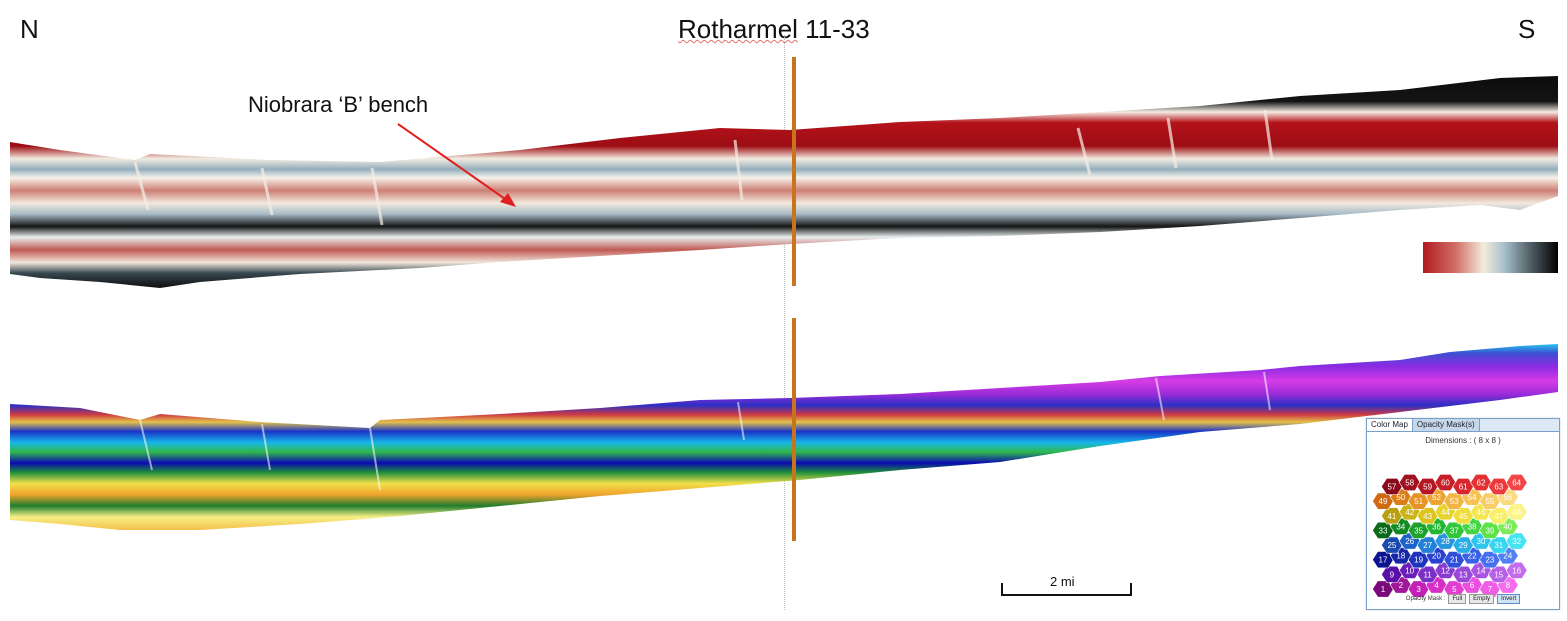 The width and height of the screenshot is (1567, 621). Describe the element at coordinates (1507, 556) in the screenshot. I see `hex-cell-number: 24` at that location.